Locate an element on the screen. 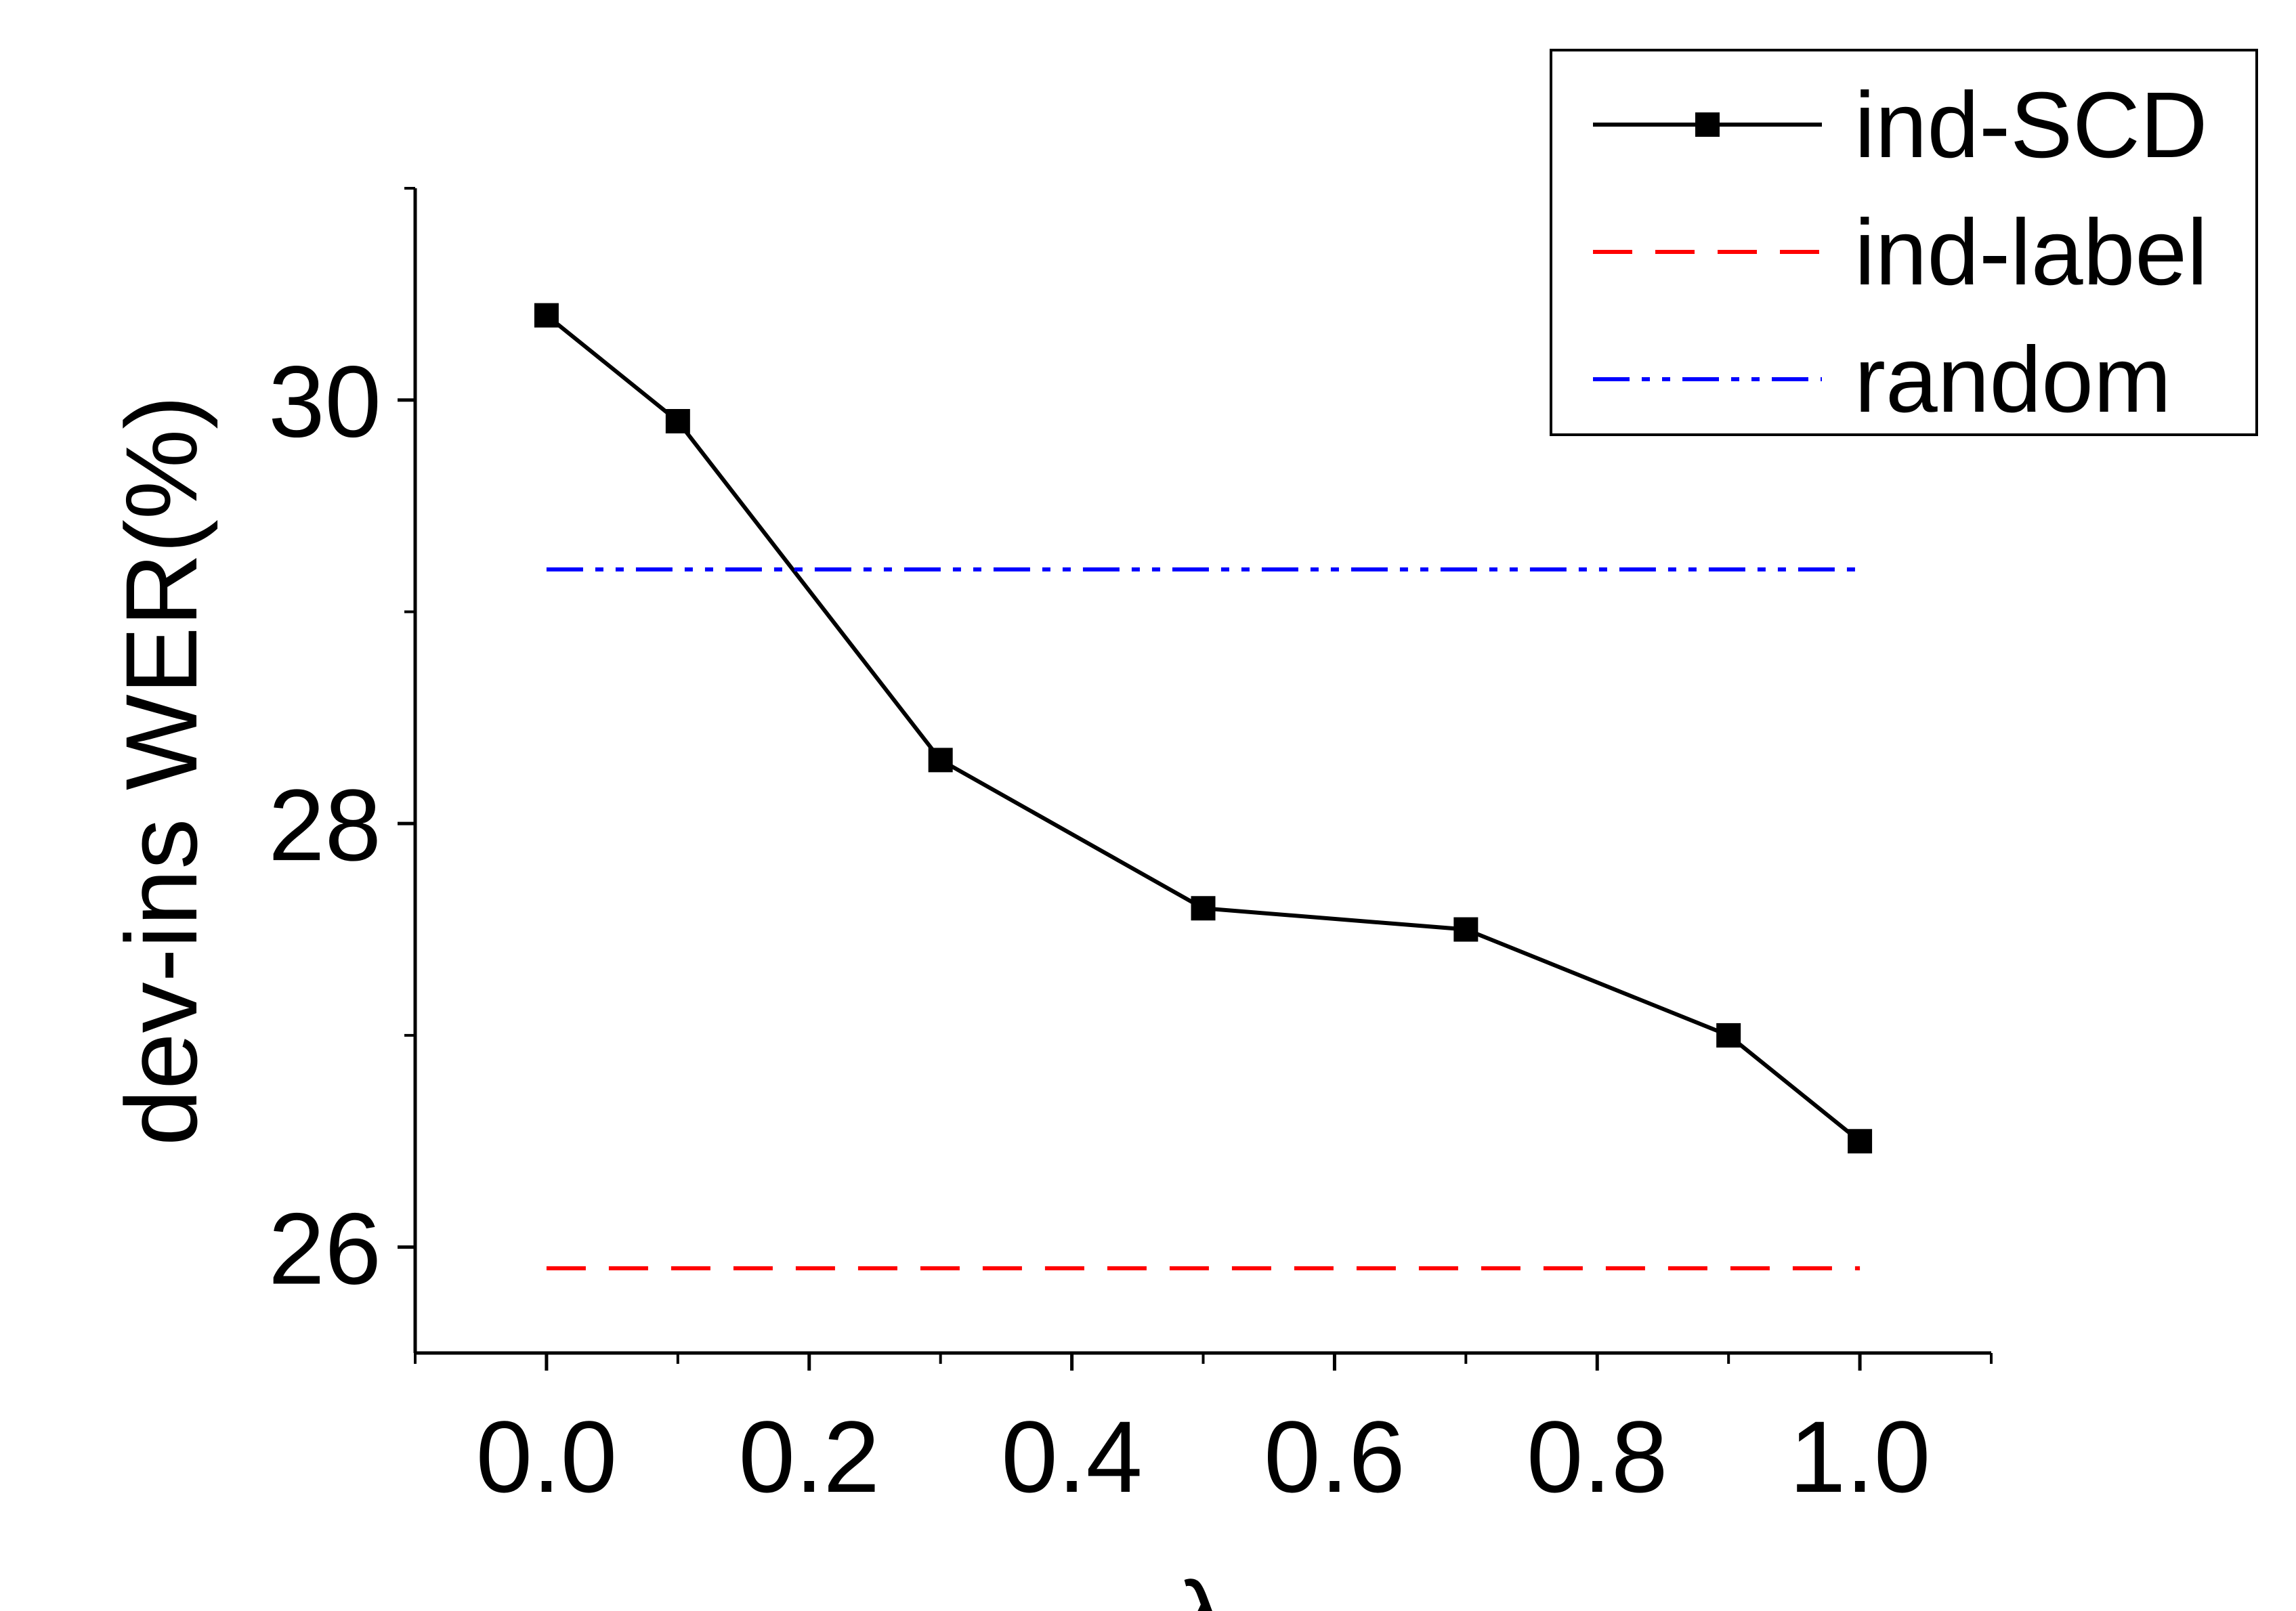  legend-label-ind-SCD: ind-SCD is located at coordinates (2030, 125).